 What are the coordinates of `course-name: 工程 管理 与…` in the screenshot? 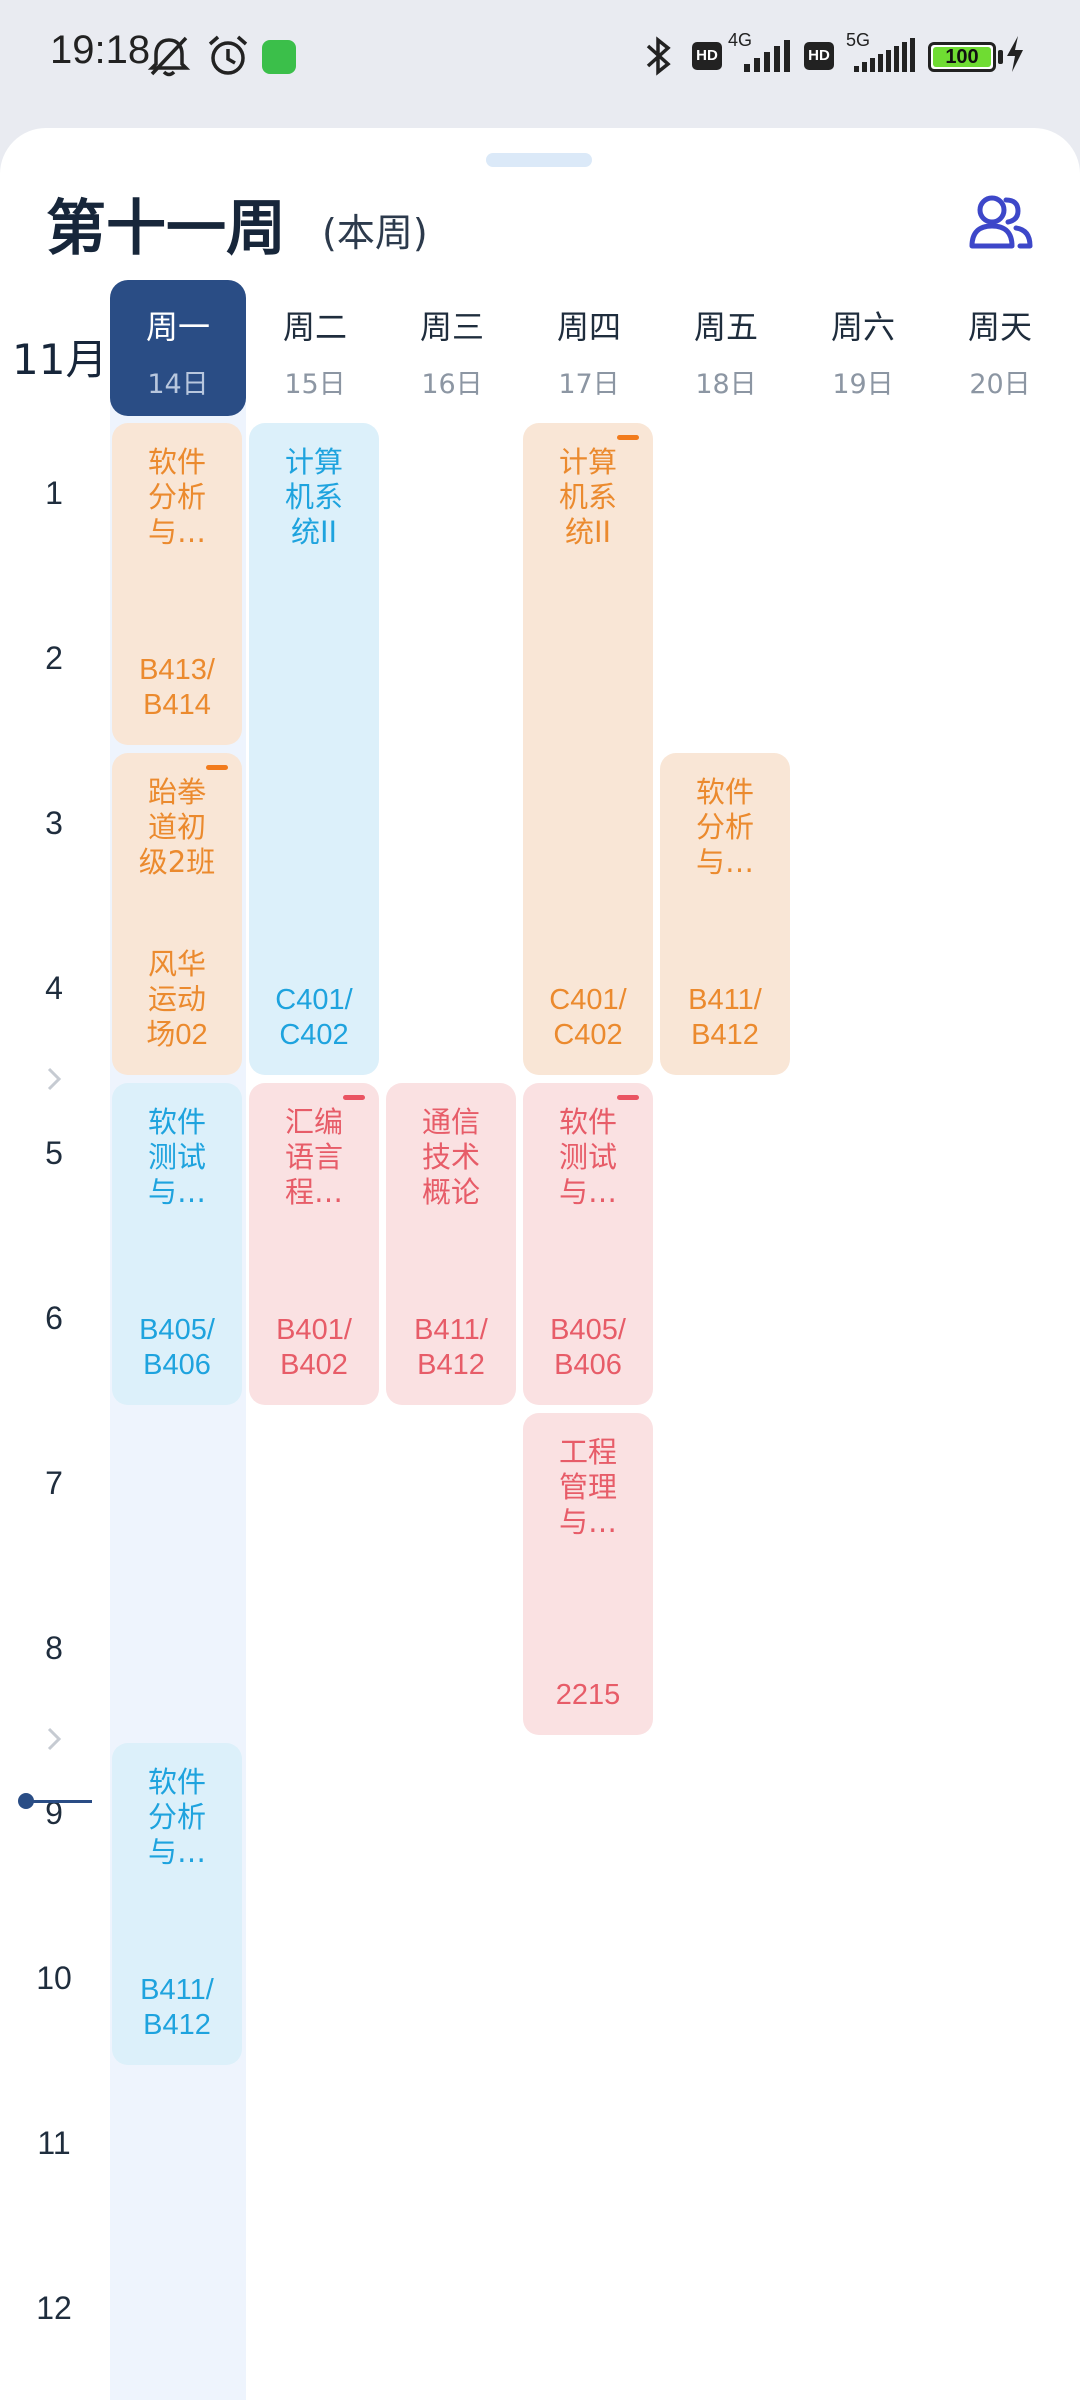 It's located at (587, 1487).